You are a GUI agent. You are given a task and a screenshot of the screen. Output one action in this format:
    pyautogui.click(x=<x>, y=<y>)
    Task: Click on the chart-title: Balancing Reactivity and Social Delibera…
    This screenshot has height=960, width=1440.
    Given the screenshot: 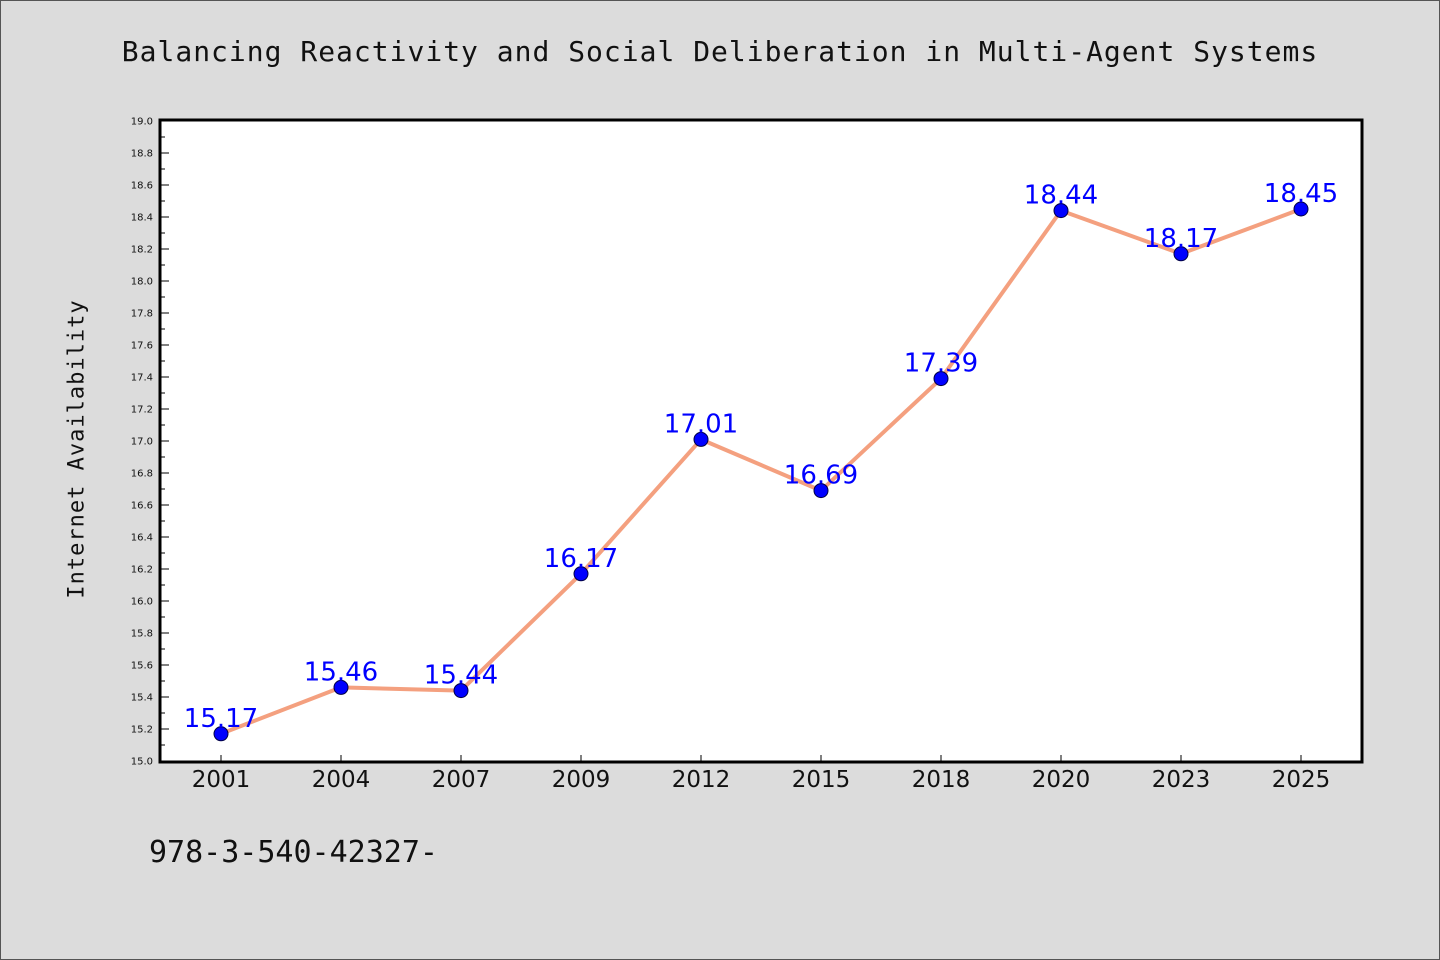 What is the action you would take?
    pyautogui.click(x=720, y=51)
    